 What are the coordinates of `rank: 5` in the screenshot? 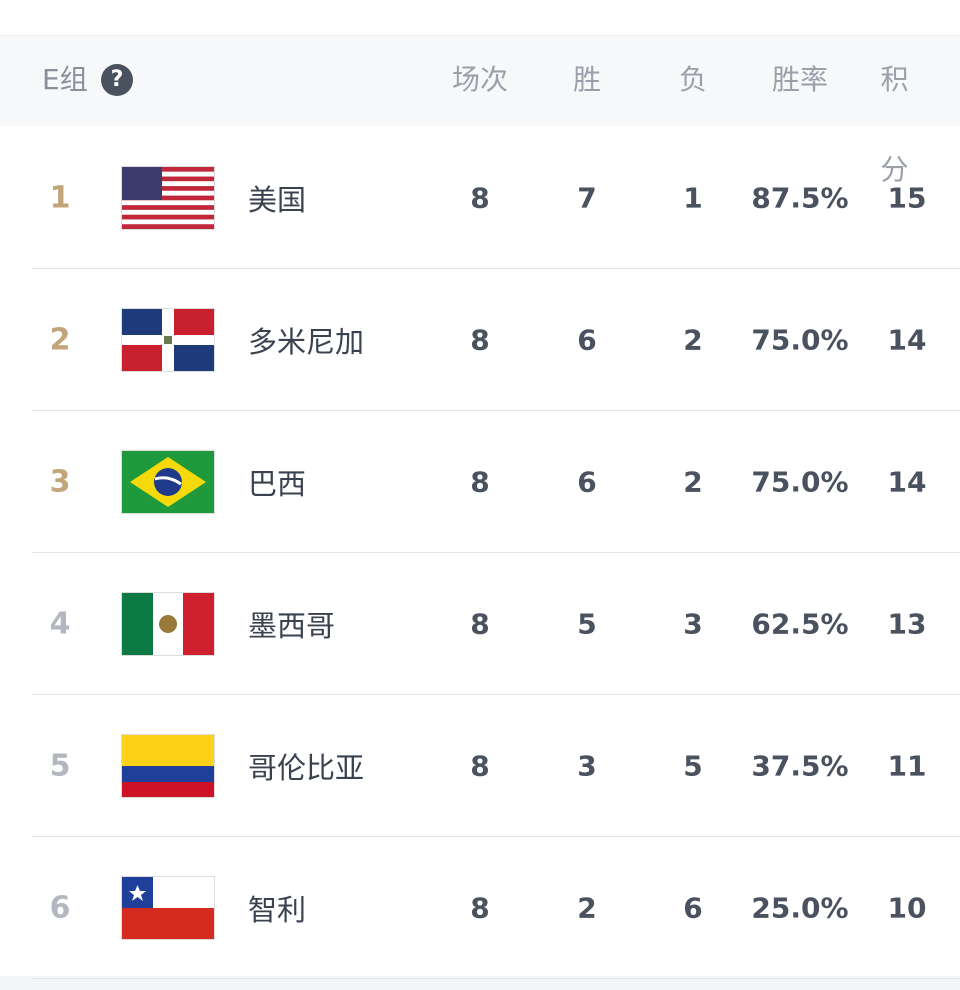 It's located at (60, 766).